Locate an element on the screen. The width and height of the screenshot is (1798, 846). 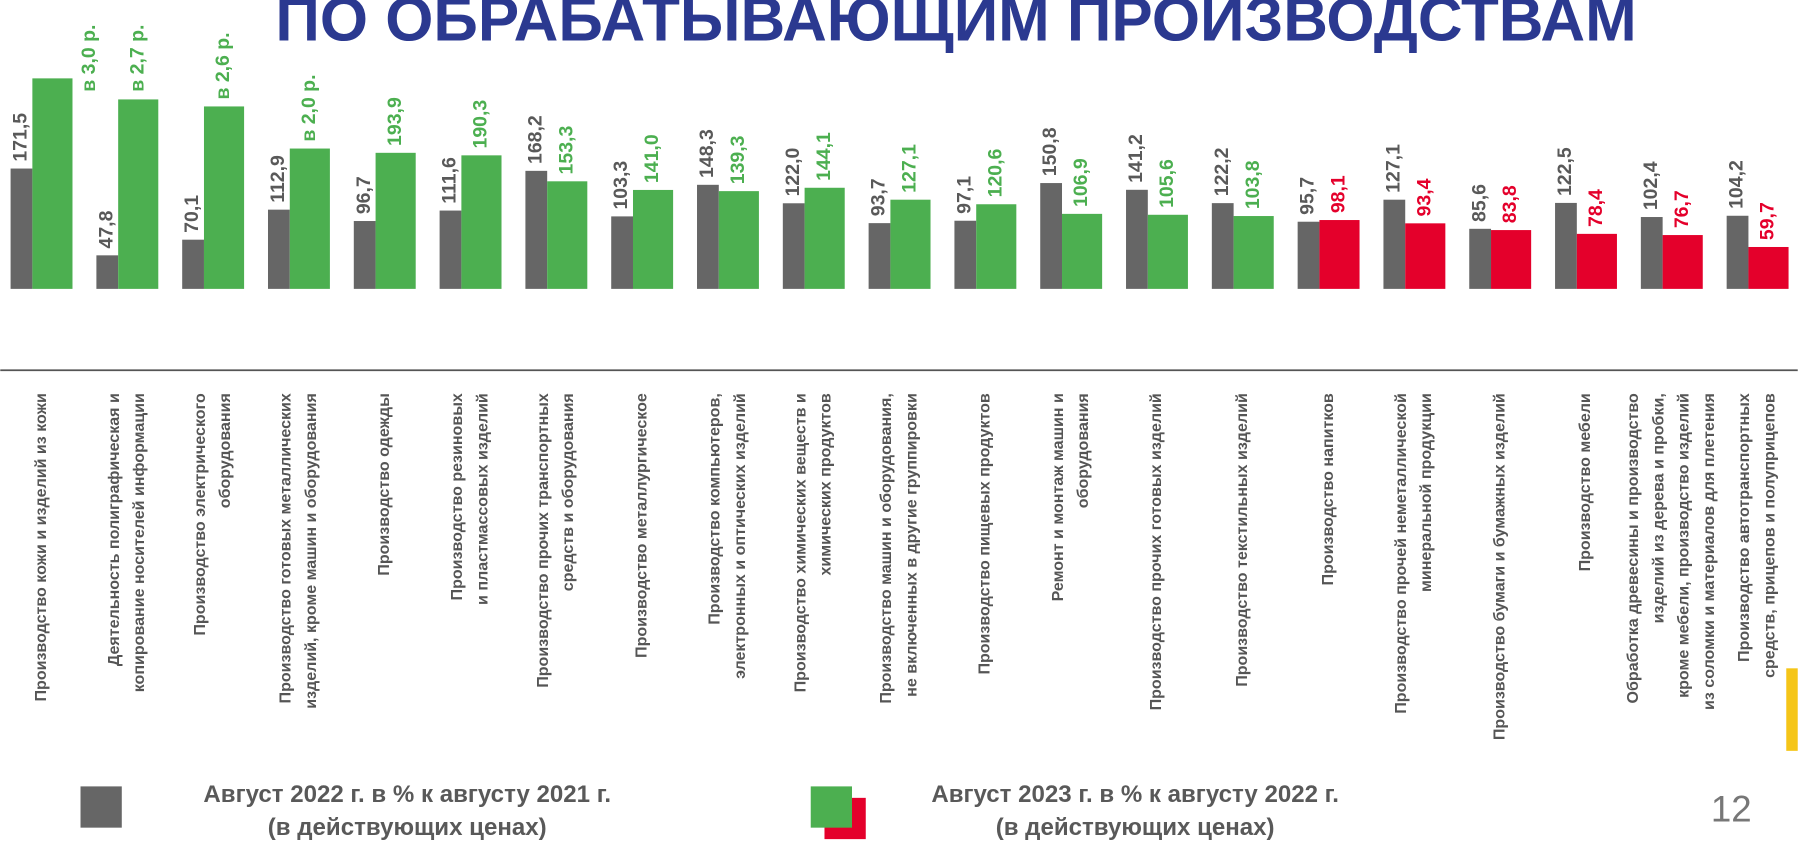
category-label: изделий, кроме машин и оборудования is located at coordinates (311, 551).